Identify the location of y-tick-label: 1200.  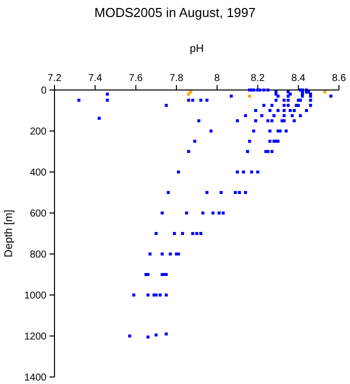
(35, 337).